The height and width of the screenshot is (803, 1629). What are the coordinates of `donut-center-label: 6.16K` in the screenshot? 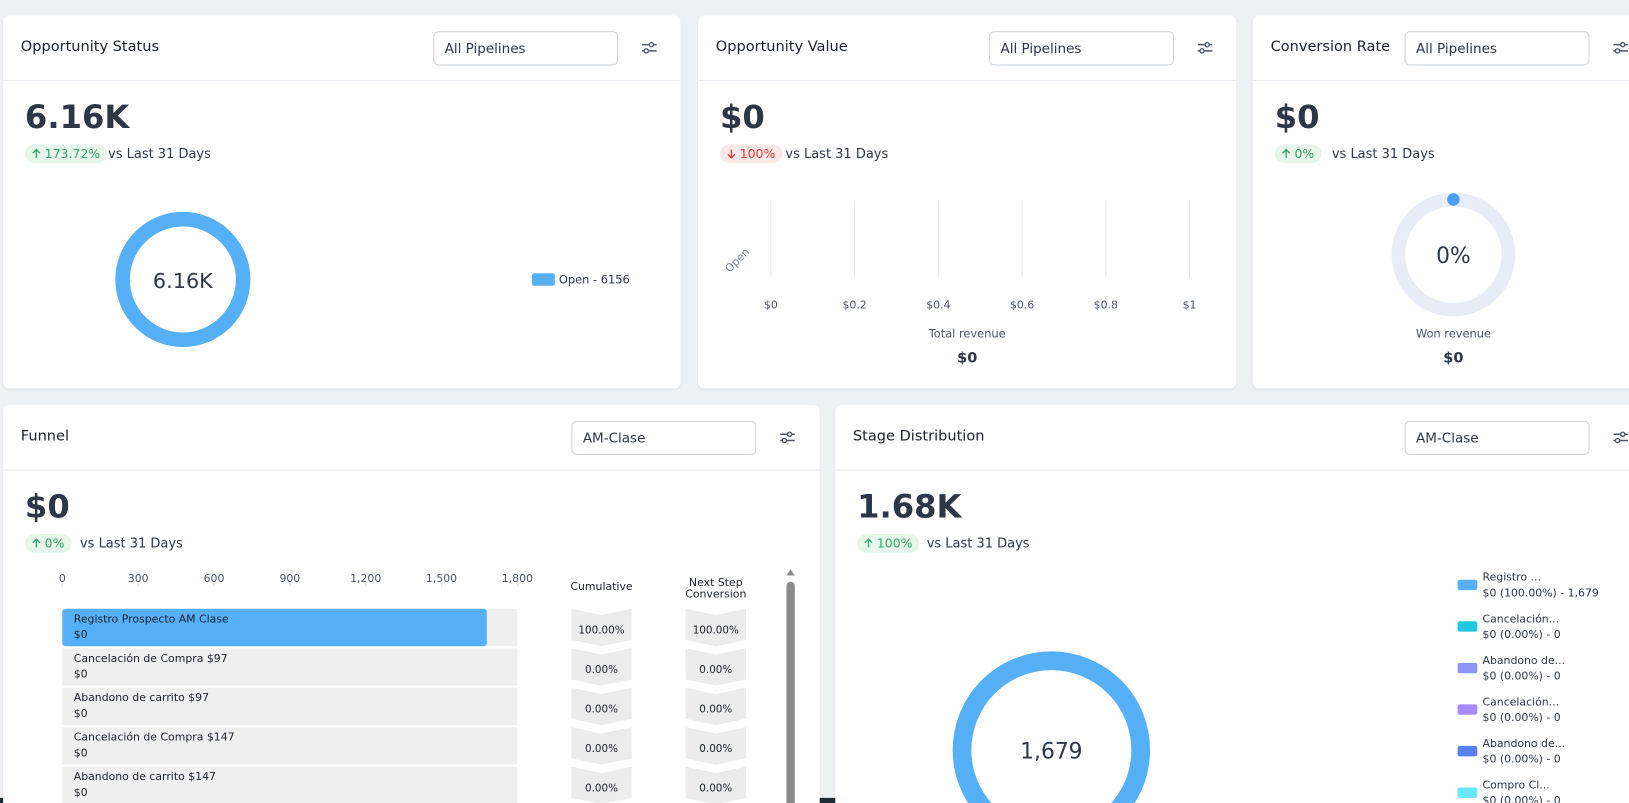 It's located at (183, 281).